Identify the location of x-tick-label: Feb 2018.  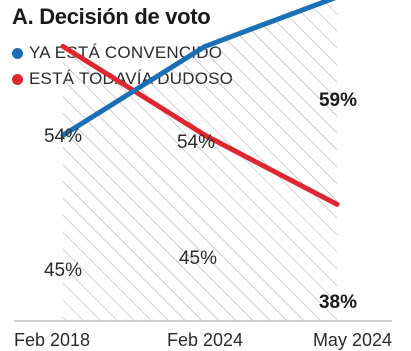
(52, 340).